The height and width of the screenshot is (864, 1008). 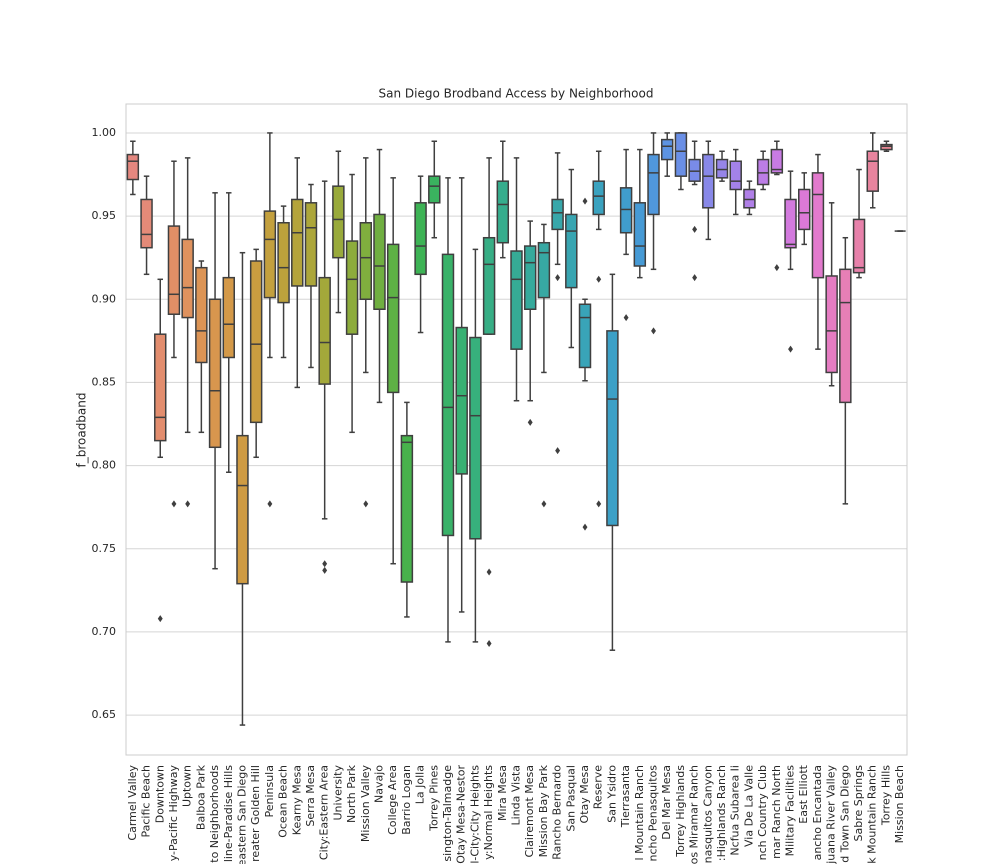 What do you see at coordinates (433, 798) in the screenshot?
I see `x-tick-label: Torrey Pines` at bounding box center [433, 798].